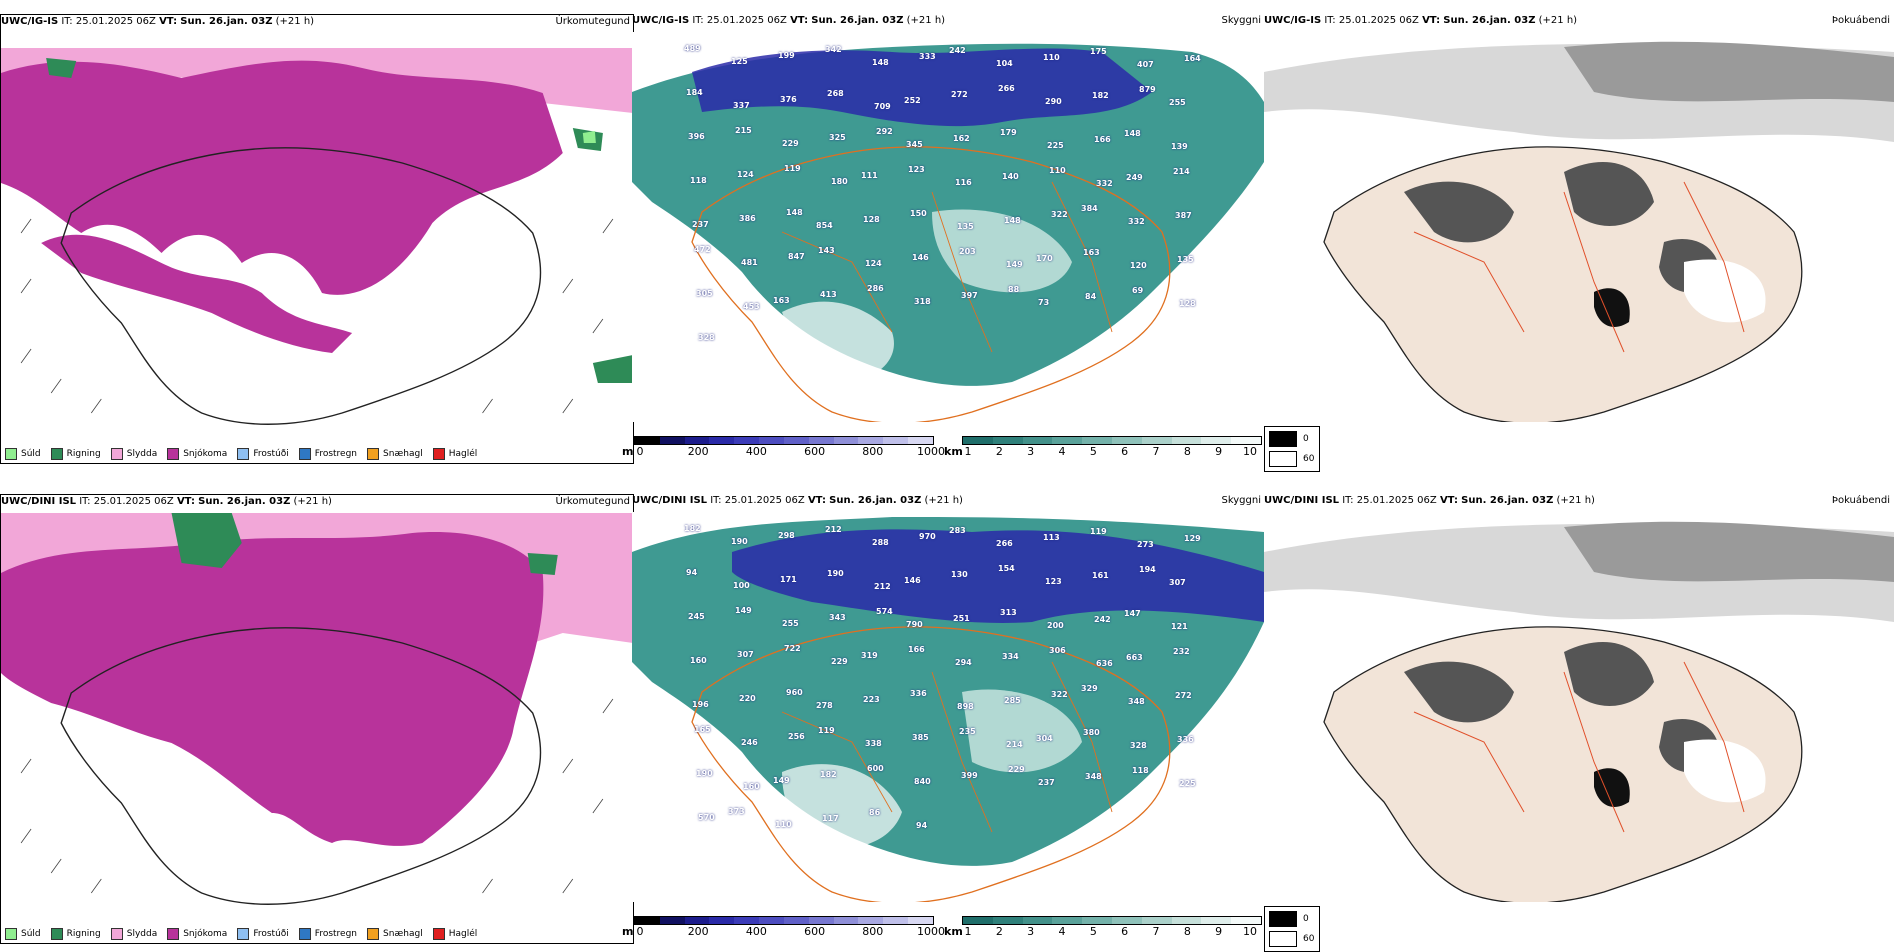 This screenshot has width=1900, height=952. What do you see at coordinates (1136, 701) in the screenshot?
I see `cloud-base-label: 348` at bounding box center [1136, 701].